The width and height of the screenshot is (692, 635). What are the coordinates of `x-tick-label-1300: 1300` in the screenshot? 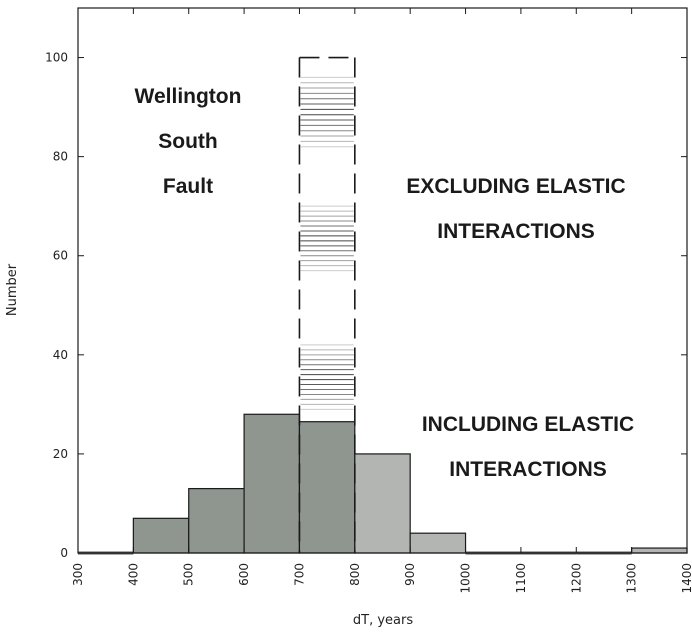 It's located at (632, 578).